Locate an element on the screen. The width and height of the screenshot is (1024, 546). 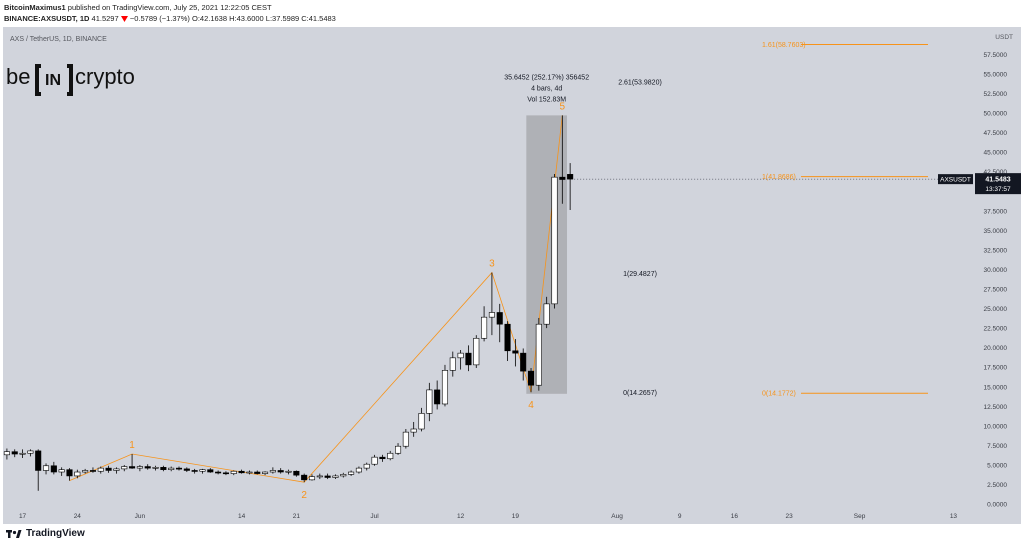
x-tick-label: 21 is located at coordinates (297, 516).